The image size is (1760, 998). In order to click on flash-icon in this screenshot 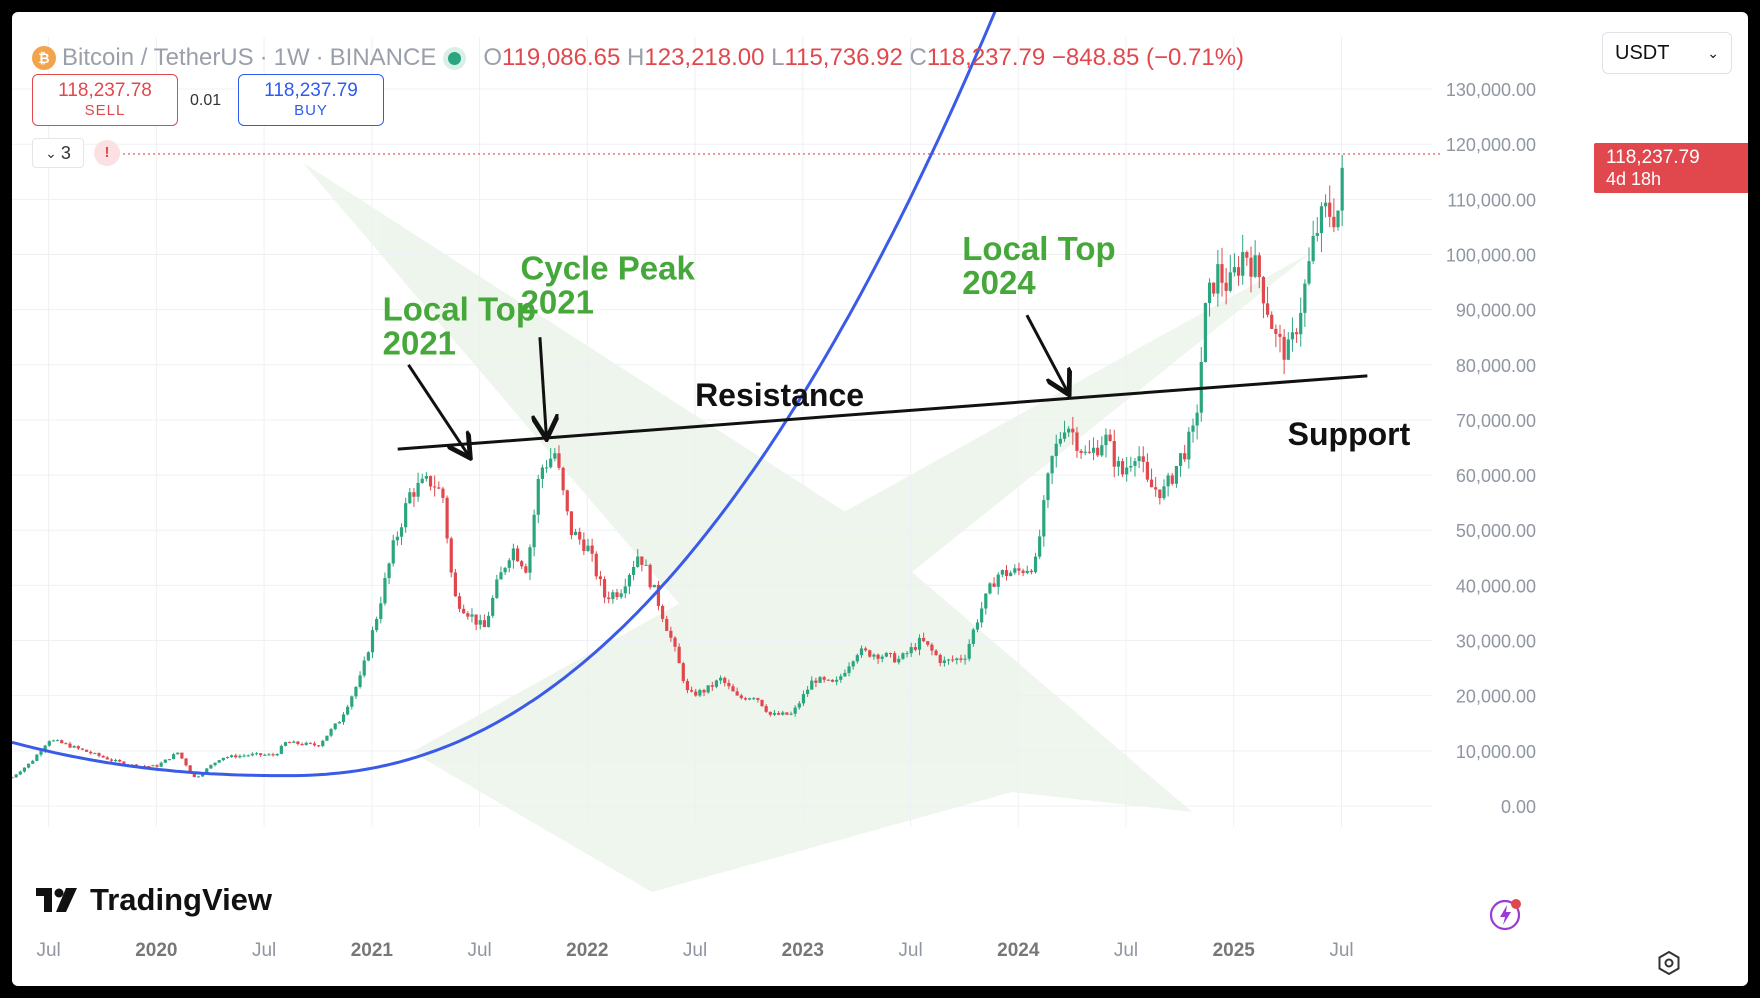, I will do `click(1506, 914)`.